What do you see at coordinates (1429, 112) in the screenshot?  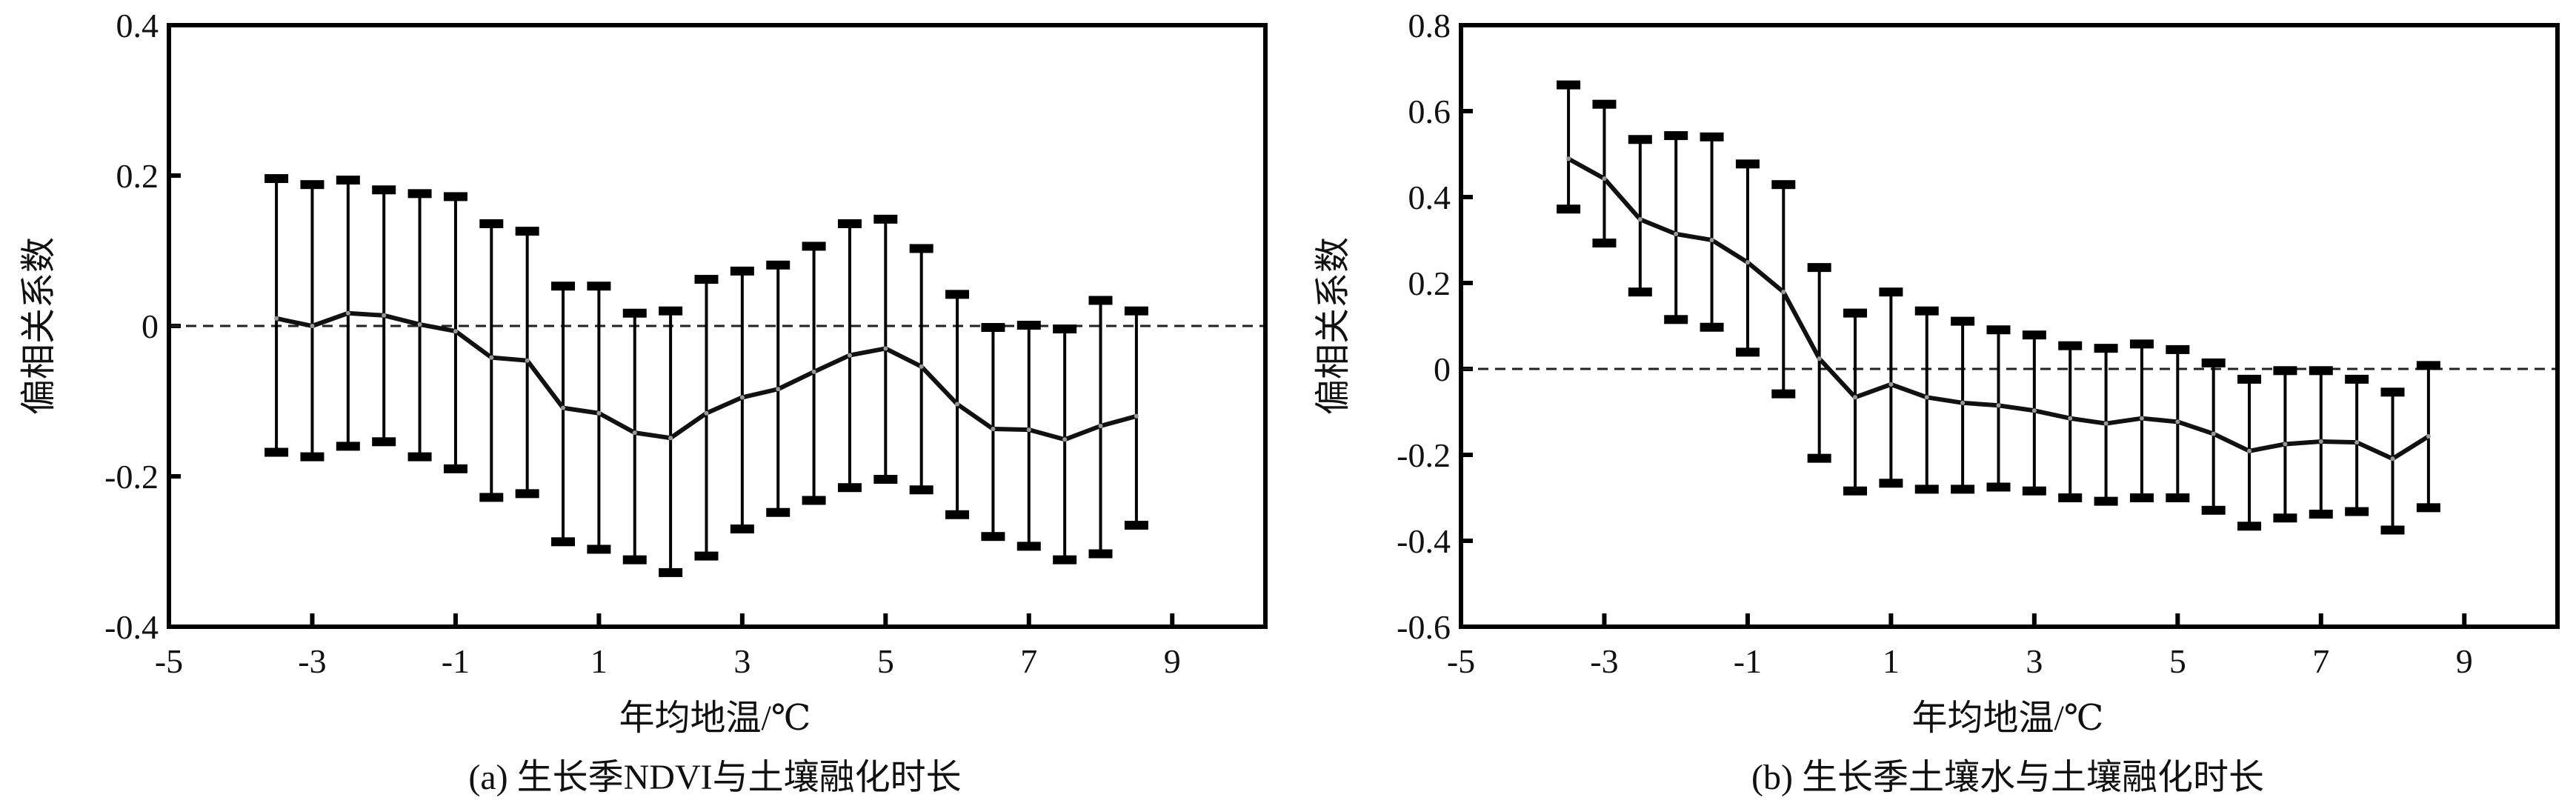 I see `y-tick-label: 0.6` at bounding box center [1429, 112].